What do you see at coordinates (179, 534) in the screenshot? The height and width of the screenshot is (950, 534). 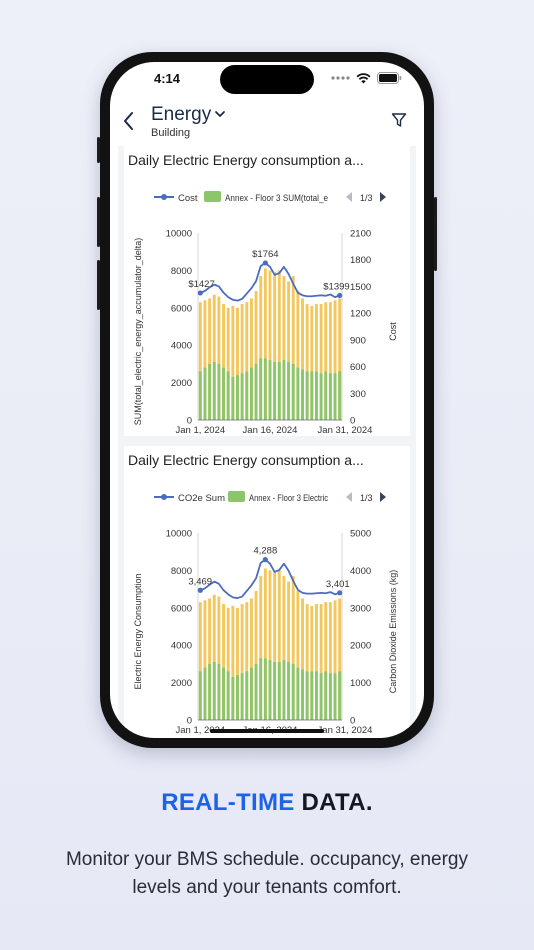 I see `y-tick-label: 10000` at bounding box center [179, 534].